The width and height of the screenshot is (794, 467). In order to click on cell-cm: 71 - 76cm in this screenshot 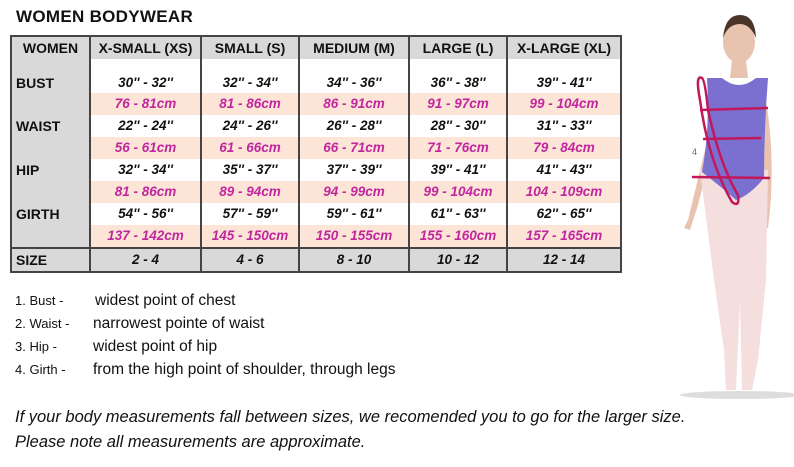, I will do `click(458, 148)`.